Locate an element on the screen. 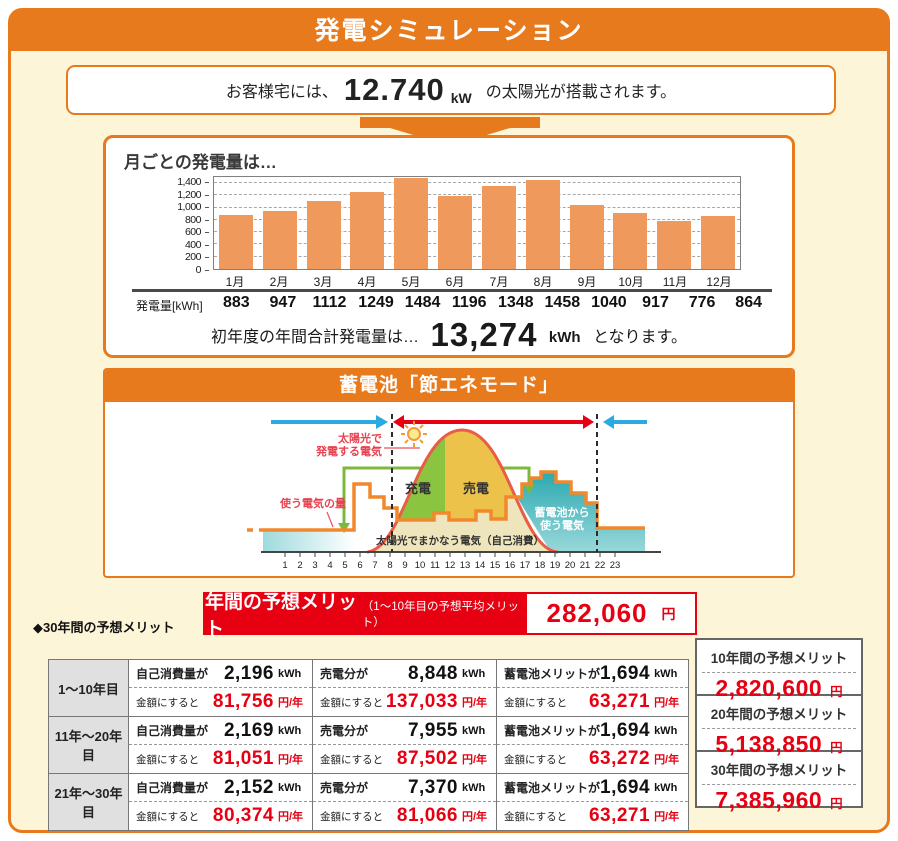 This screenshot has height=841, width=898. month-label-10: 10月 is located at coordinates (631, 282).